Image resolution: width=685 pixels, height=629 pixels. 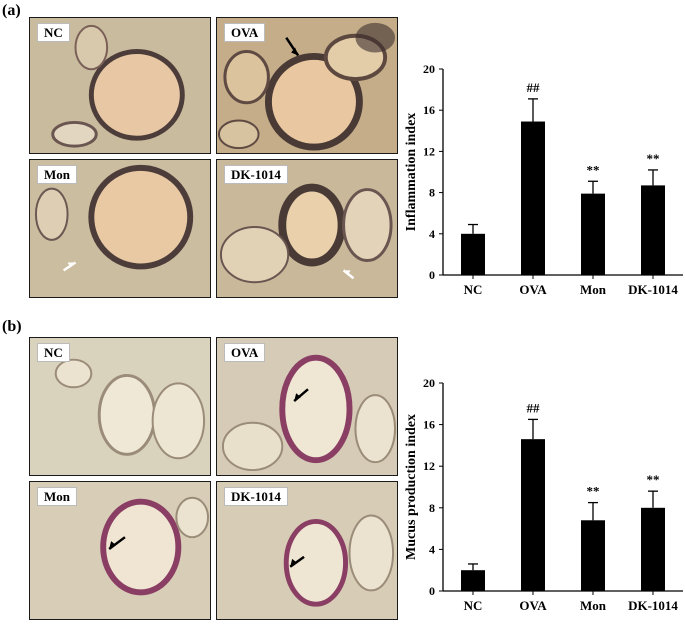 I want to click on micrograph-a-nc: NC, so click(x=120, y=85).